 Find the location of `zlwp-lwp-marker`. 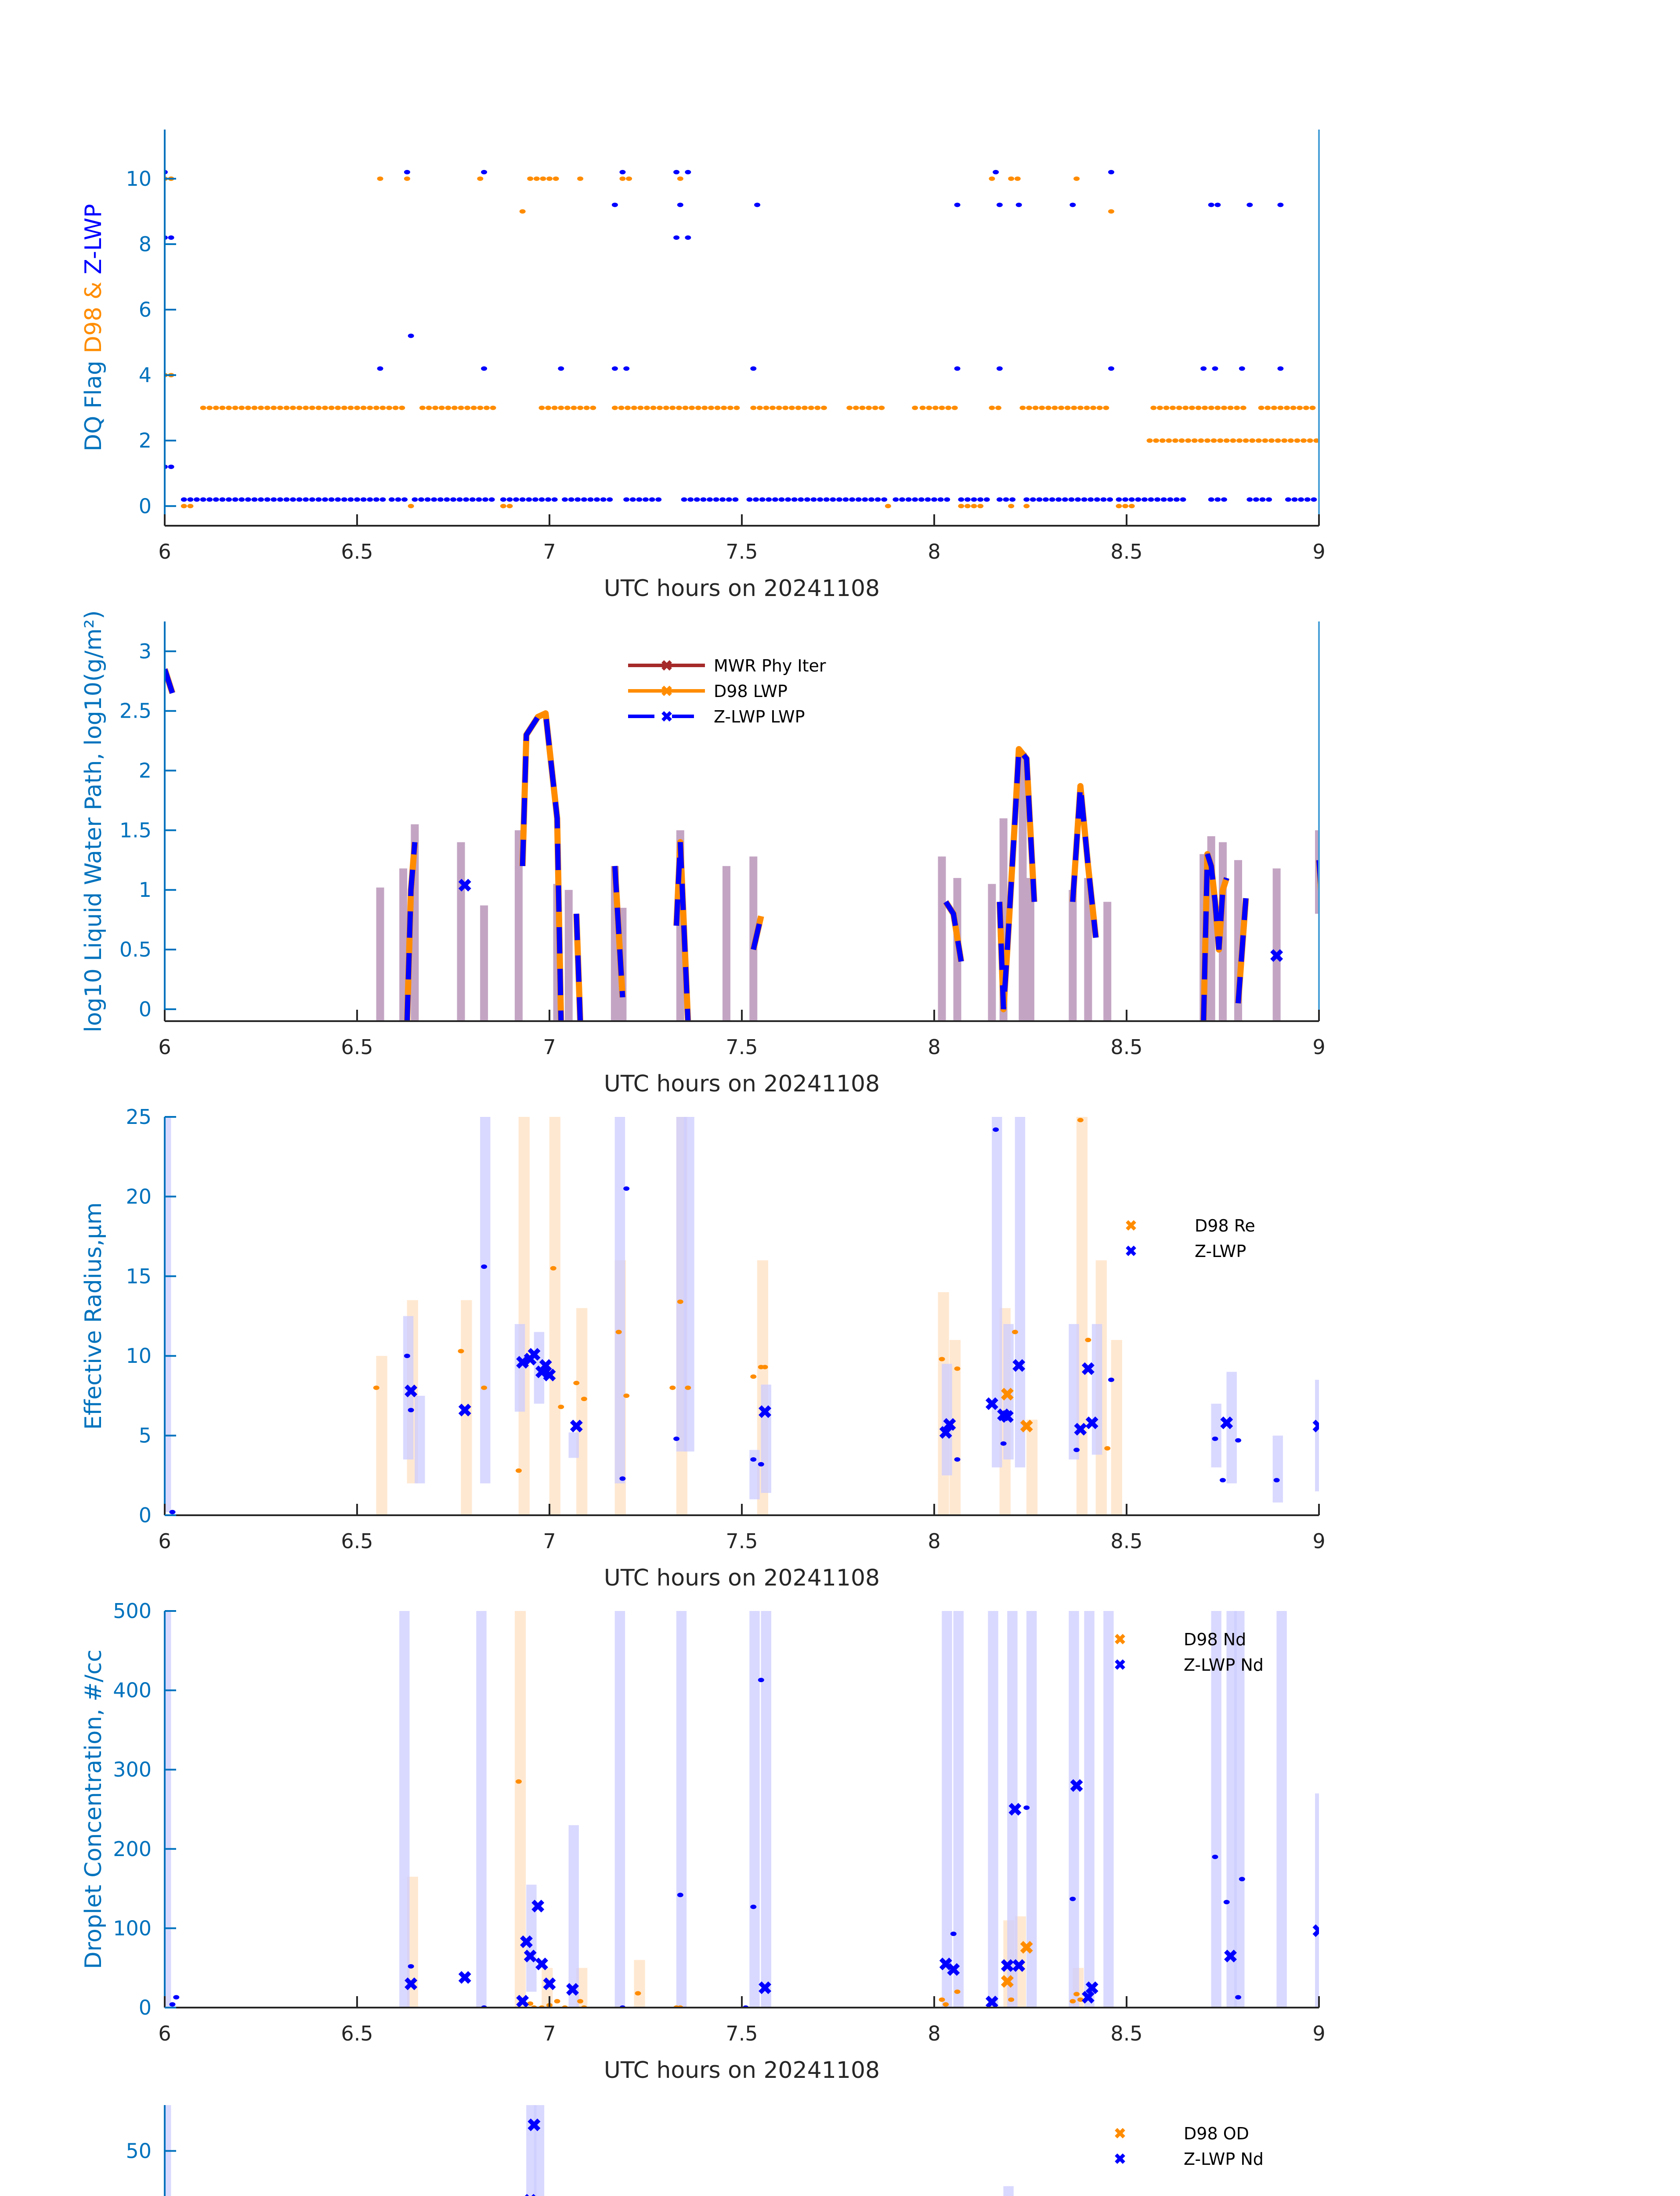

zlwp-lwp-marker is located at coordinates (1276, 956).